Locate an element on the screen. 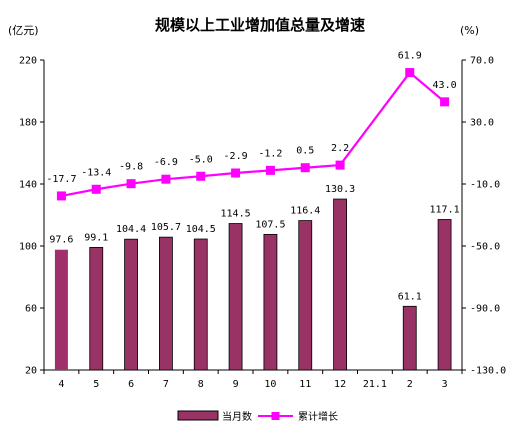 The image size is (520, 437). left-tick-label: 20 is located at coordinates (31, 371).